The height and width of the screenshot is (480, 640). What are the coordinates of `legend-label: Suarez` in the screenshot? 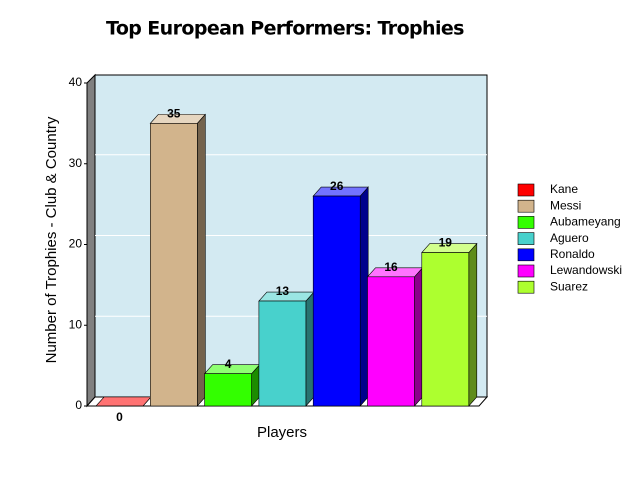 It's located at (569, 286).